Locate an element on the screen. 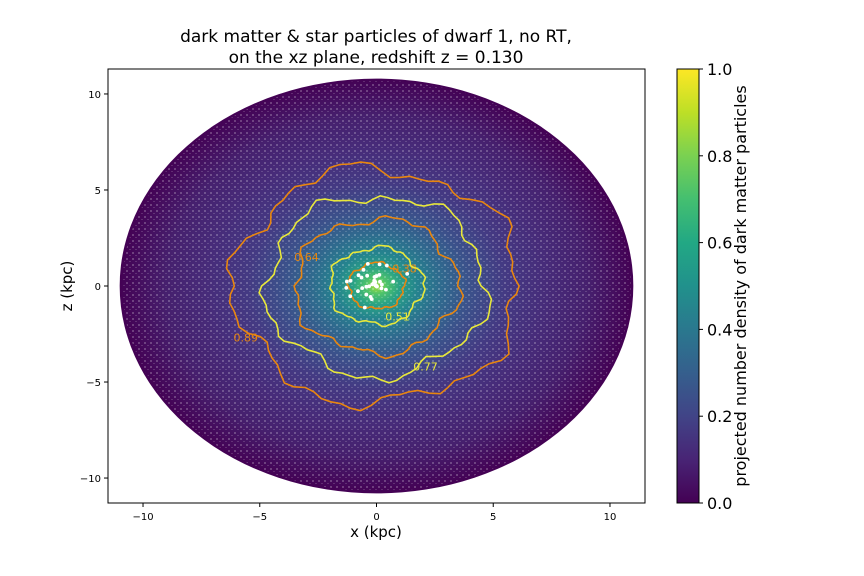 Image resolution: width=864 pixels, height=576 pixels. chart-title-line2: on the xz plane, redshift z = 0.130 is located at coordinates (376, 58).